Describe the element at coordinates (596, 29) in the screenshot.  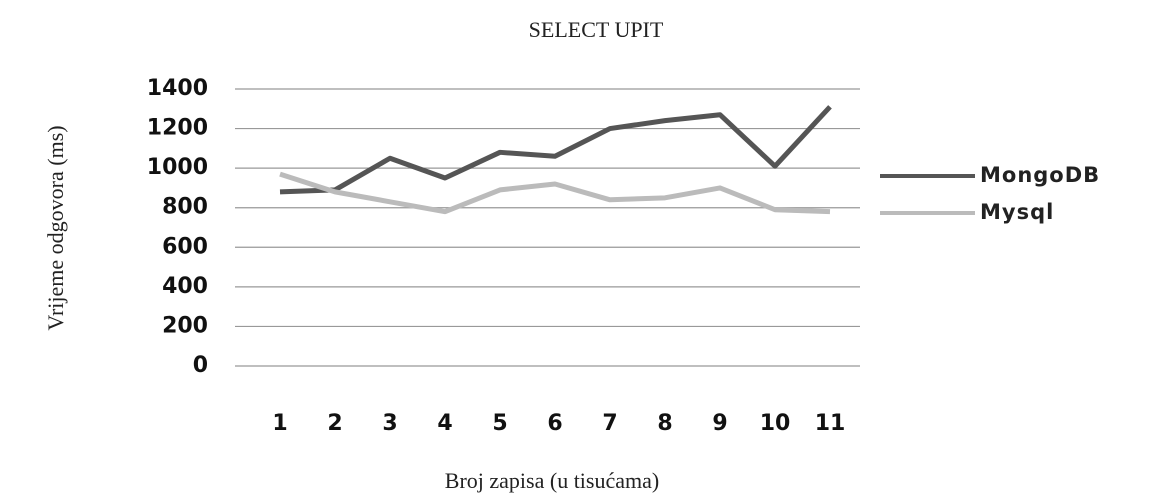
I see `chart-title: SELECT UPIT` at that location.